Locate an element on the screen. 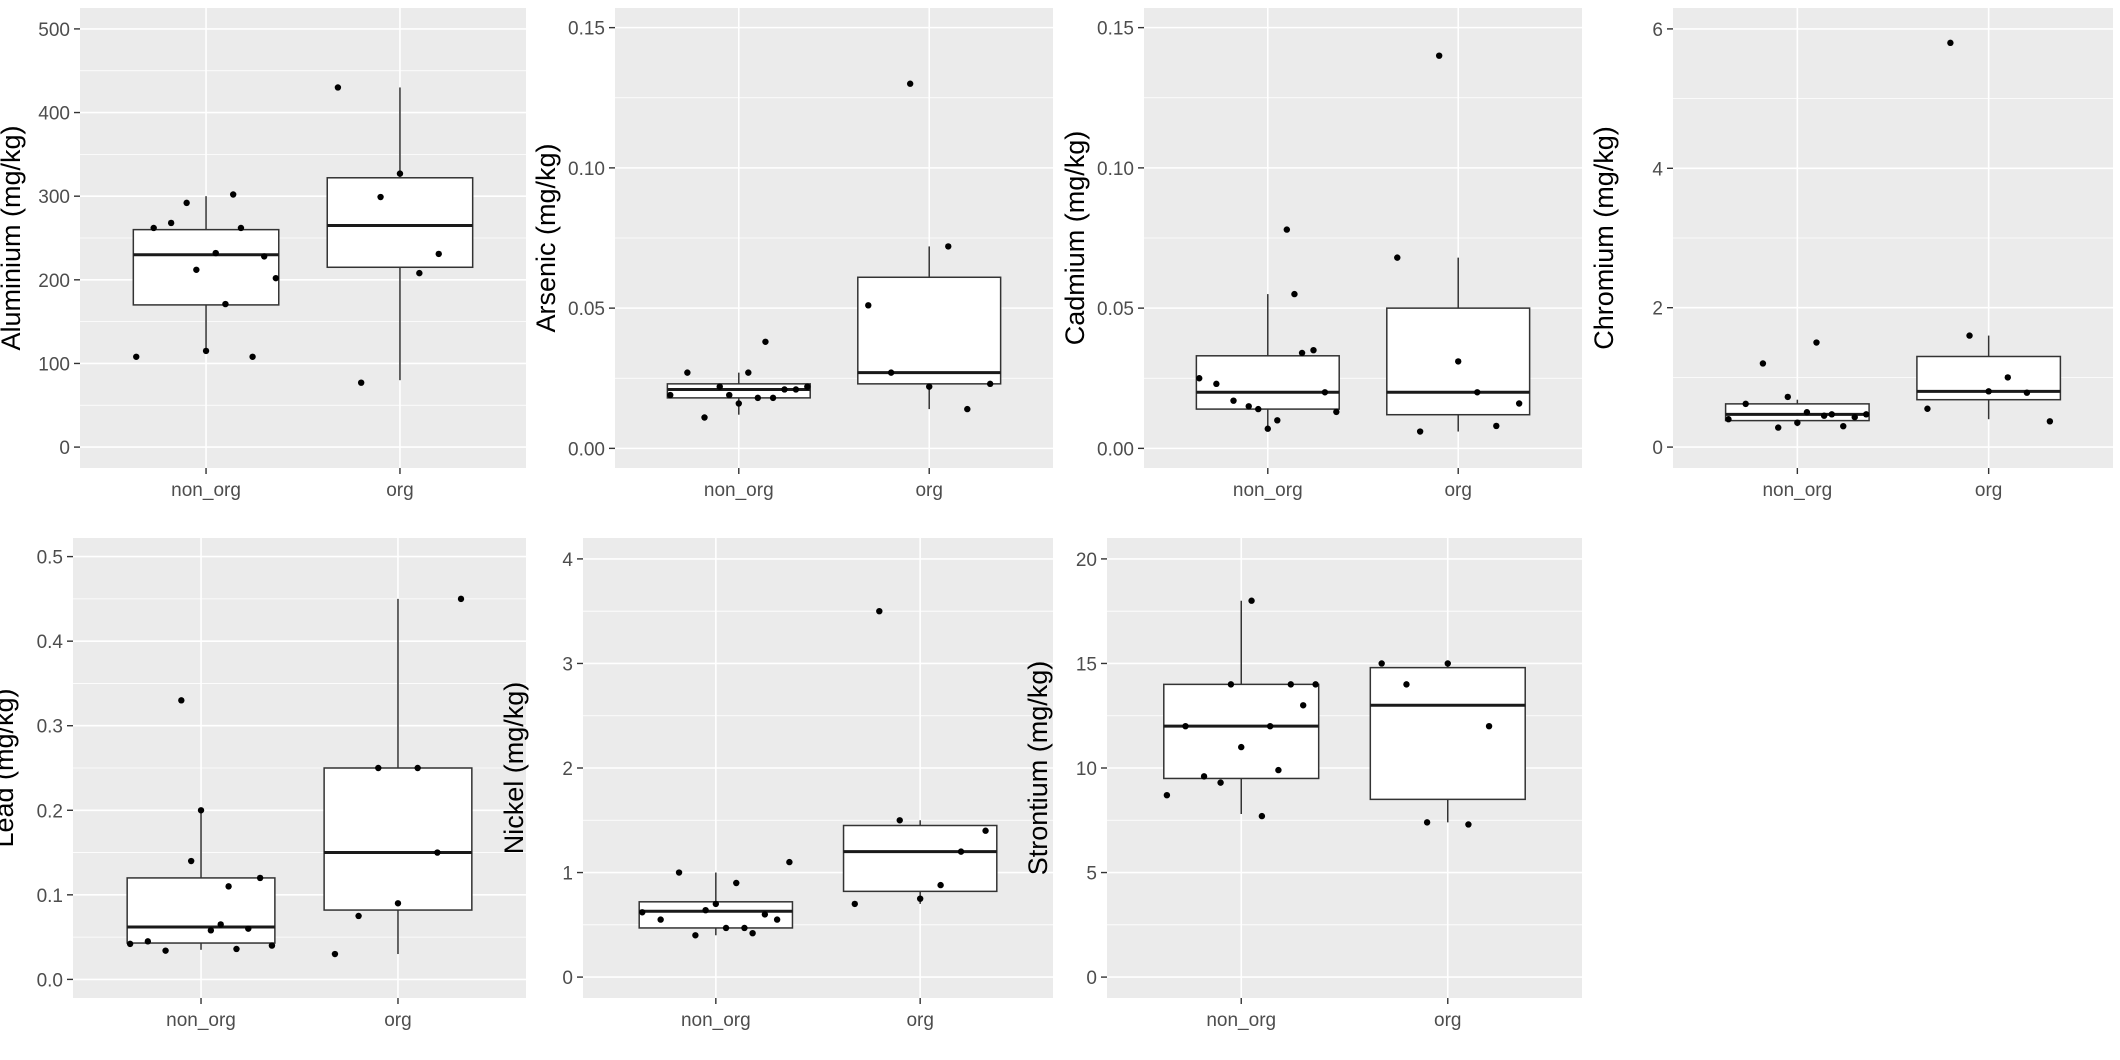  y-tick-label: 0.1 is located at coordinates (50, 896).